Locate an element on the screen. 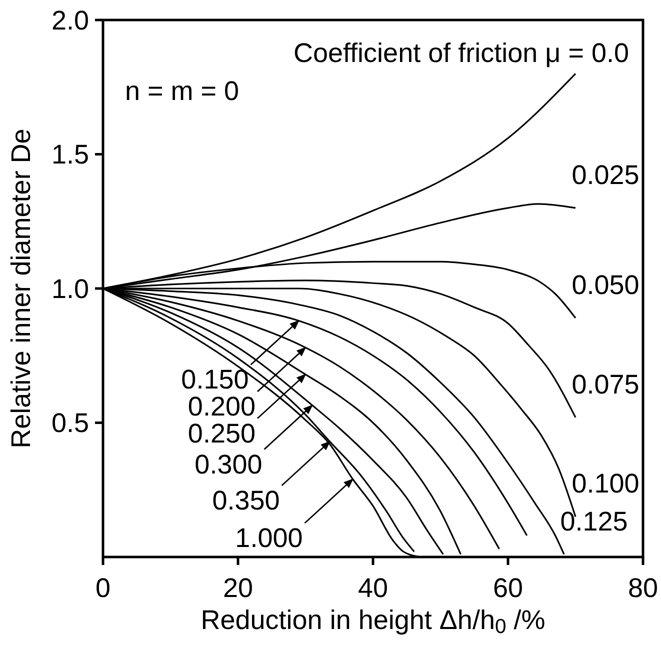 The width and height of the screenshot is (661, 645). annotation: 1.000 is located at coordinates (269, 538).